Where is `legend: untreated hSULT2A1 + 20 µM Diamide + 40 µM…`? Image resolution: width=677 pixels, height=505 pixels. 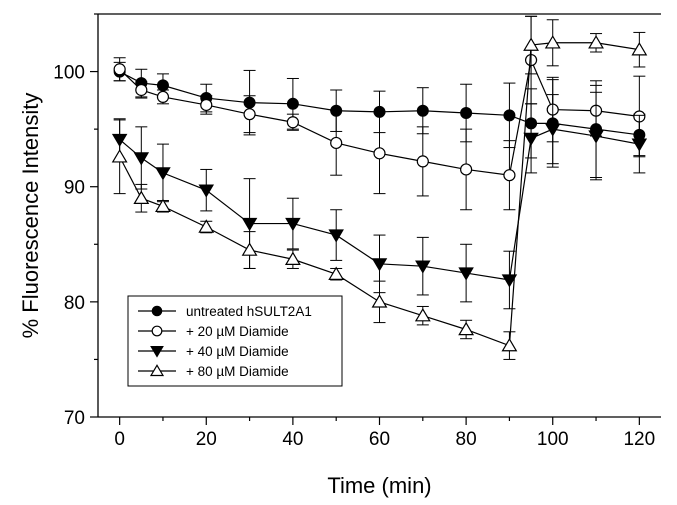
legend: untreated hSULT2A1 + 20 µM Diamide + 40 µM… is located at coordinates (235, 341).